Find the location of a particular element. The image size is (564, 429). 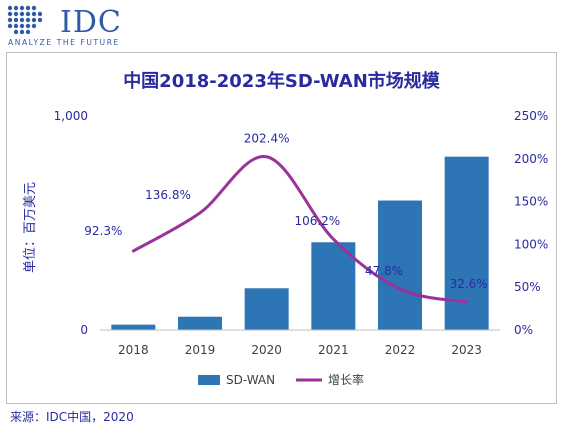

growth-data-label: 32.6% is located at coordinates (469, 284).